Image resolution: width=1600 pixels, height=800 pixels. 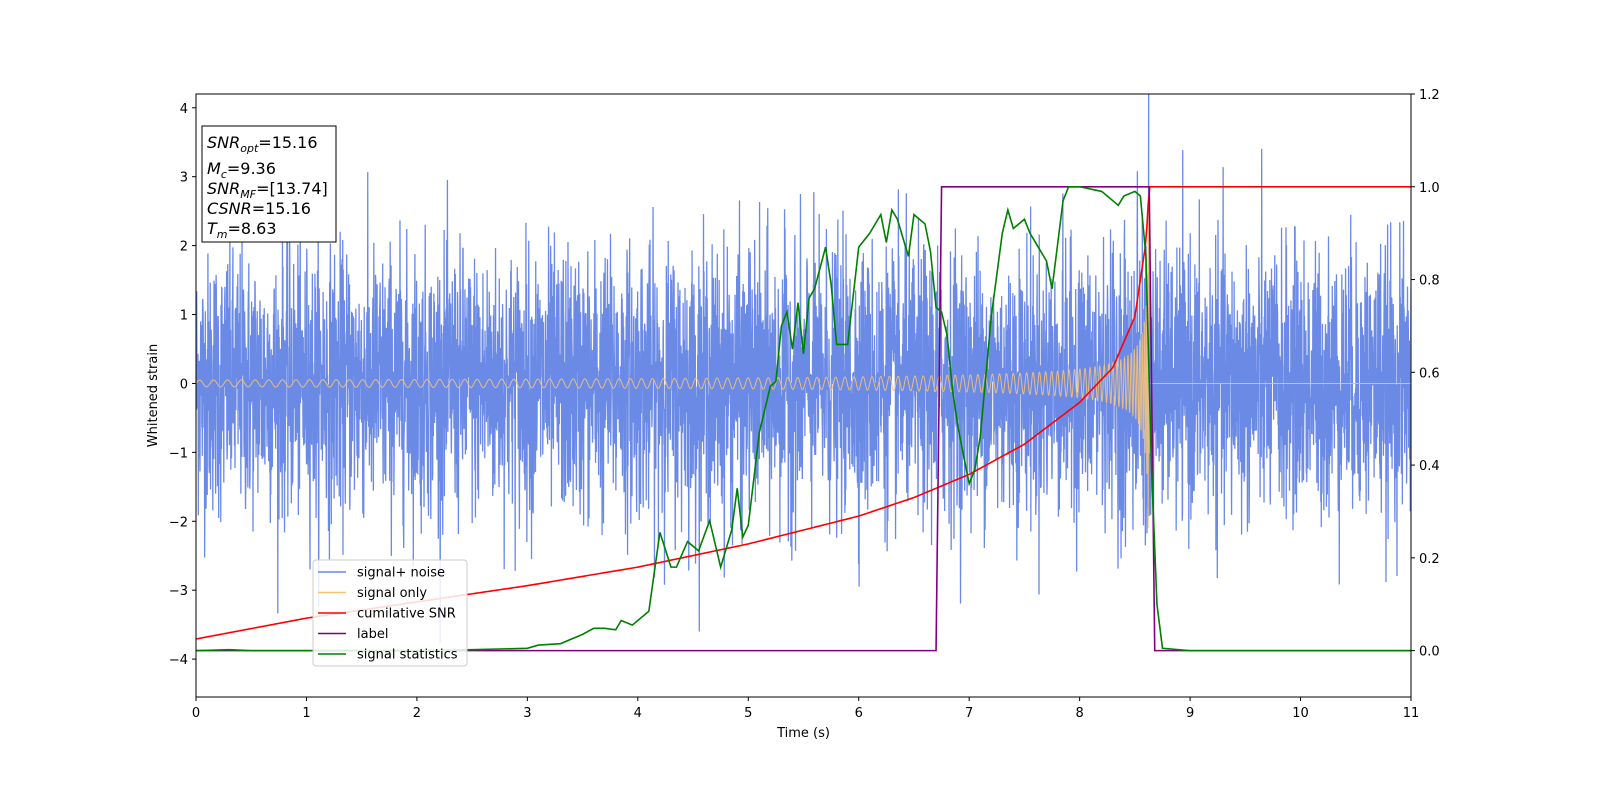 What do you see at coordinates (178, 522) in the screenshot?
I see `y-left-tick-label: −2` at bounding box center [178, 522].